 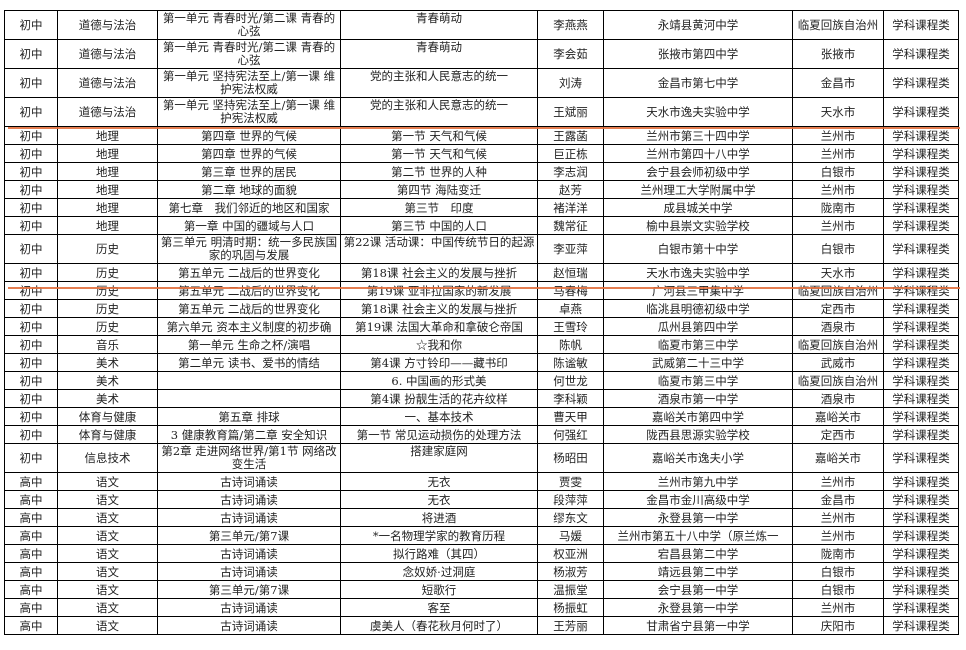 What do you see at coordinates (838, 571) in the screenshot?
I see `city-cell: 白银市` at bounding box center [838, 571].